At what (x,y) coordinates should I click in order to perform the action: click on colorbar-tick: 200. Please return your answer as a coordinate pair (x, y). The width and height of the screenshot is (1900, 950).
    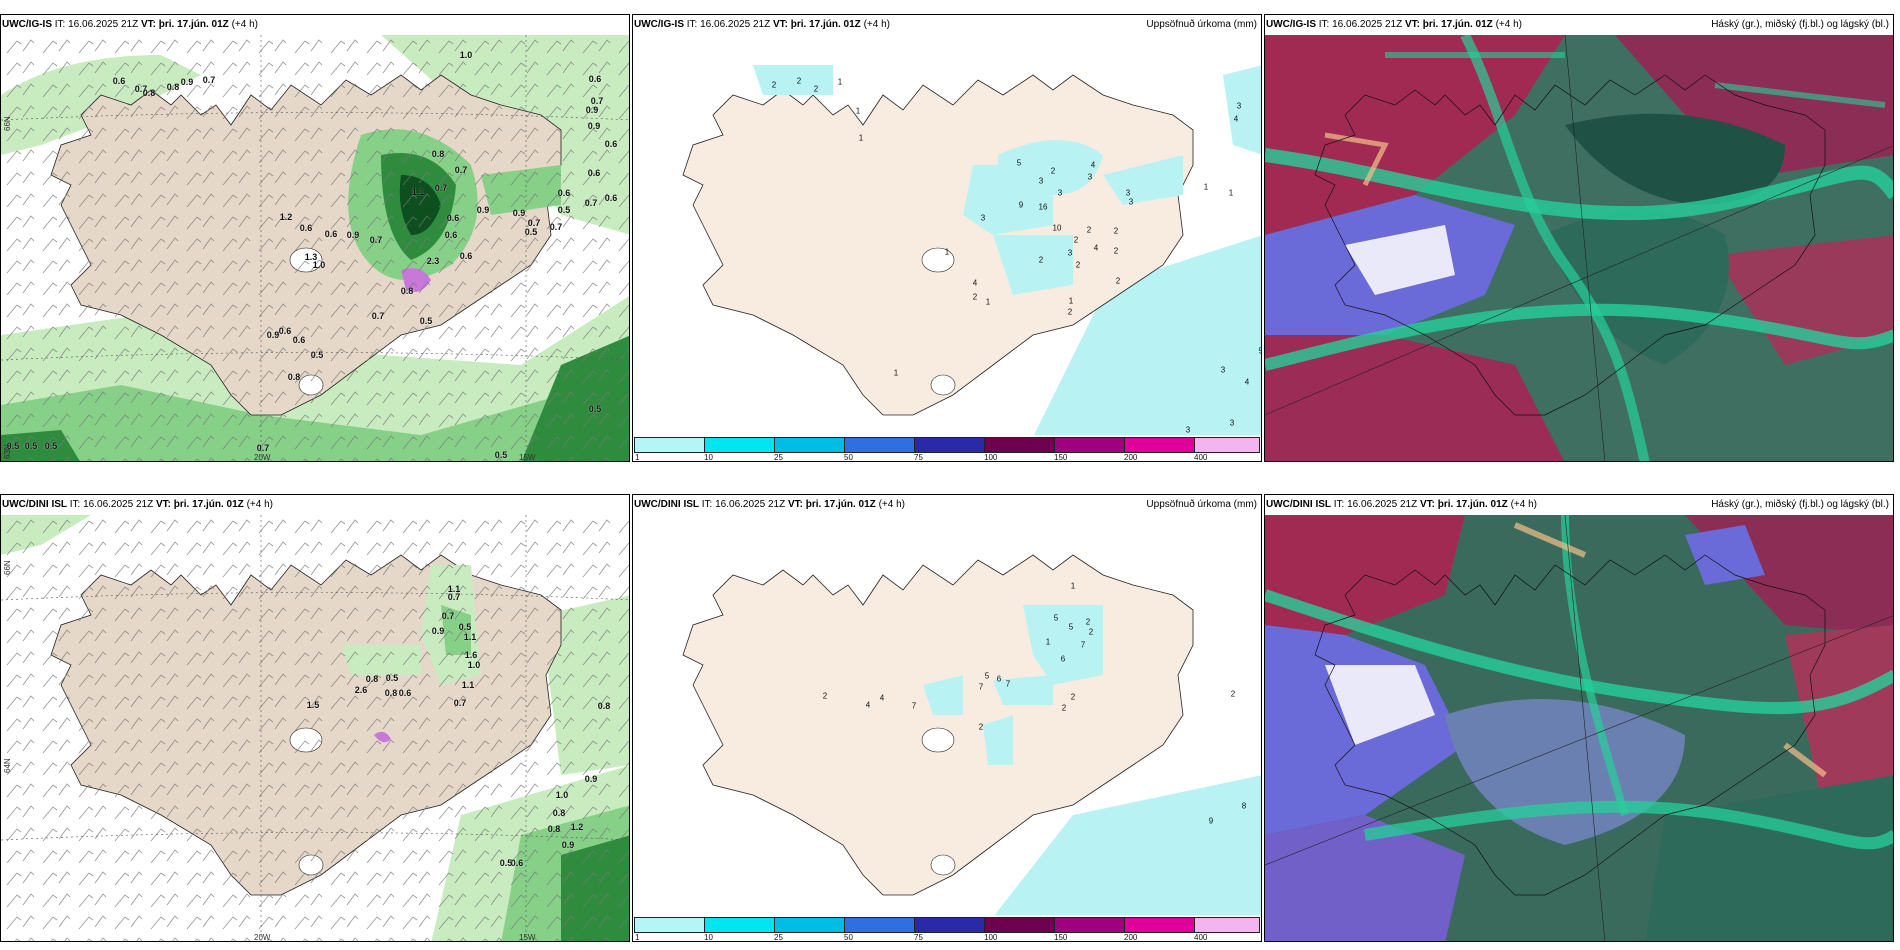
    Looking at the image, I should click on (1131, 937).